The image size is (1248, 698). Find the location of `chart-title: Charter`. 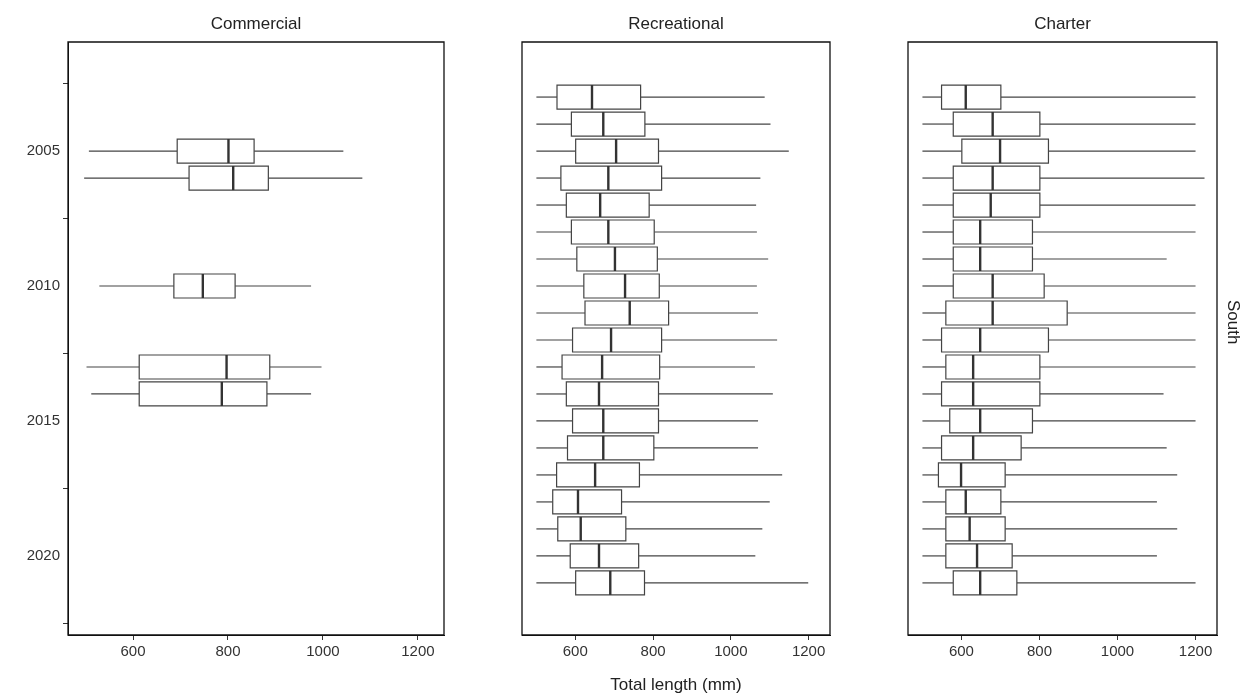

chart-title: Charter is located at coordinates (1062, 24).